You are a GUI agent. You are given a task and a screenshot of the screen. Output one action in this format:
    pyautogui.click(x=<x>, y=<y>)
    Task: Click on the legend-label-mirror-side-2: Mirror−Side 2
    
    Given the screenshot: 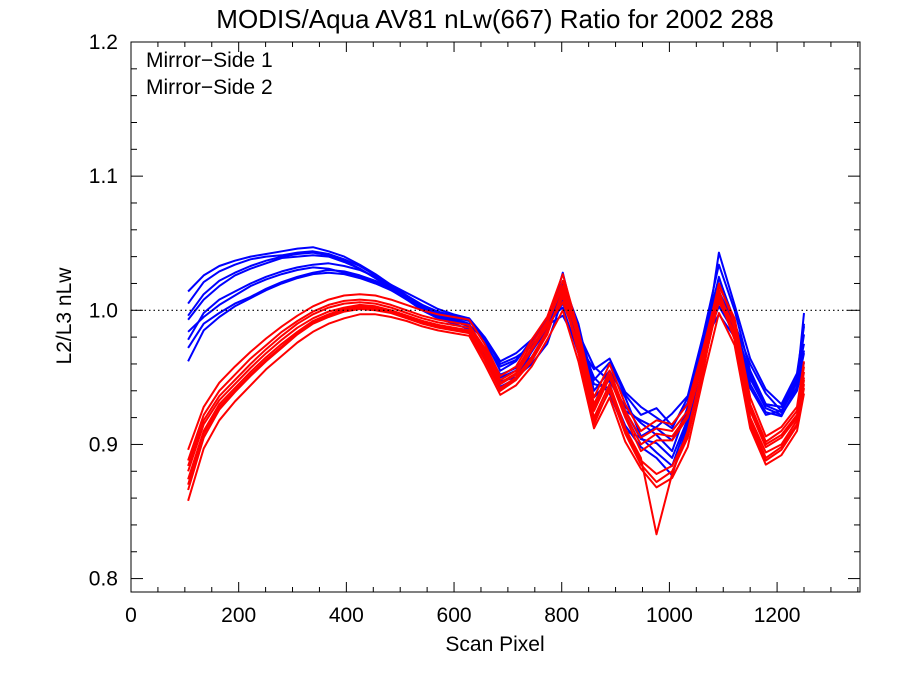 What is the action you would take?
    pyautogui.click(x=209, y=87)
    